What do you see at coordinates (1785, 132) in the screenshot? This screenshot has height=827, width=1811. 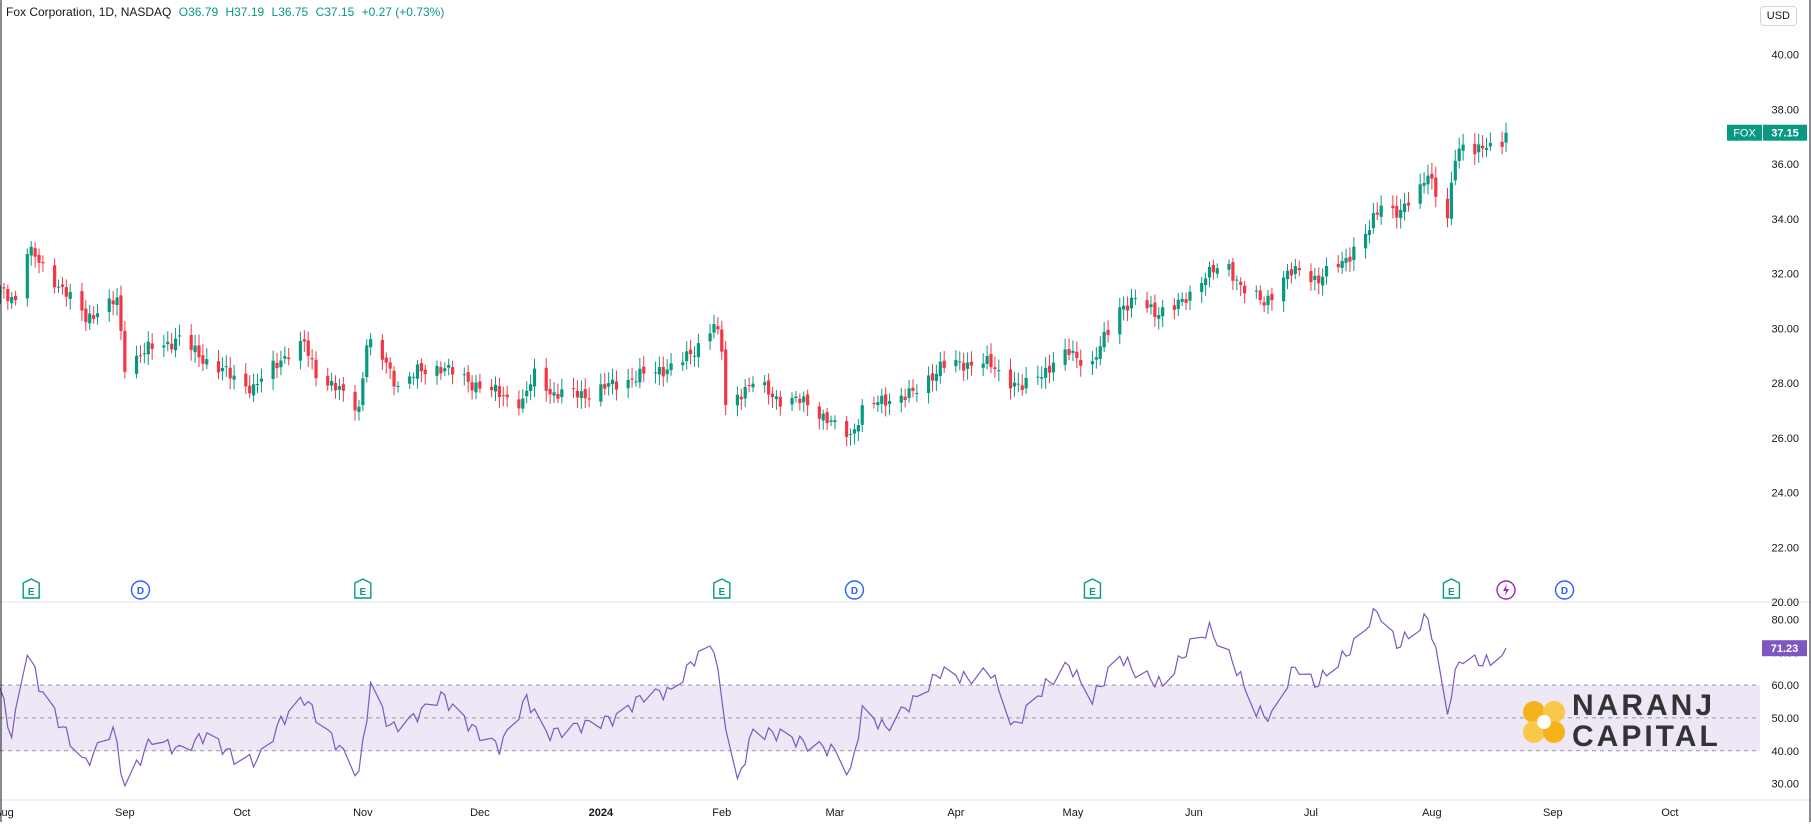 I see `price-label-value-box` at bounding box center [1785, 132].